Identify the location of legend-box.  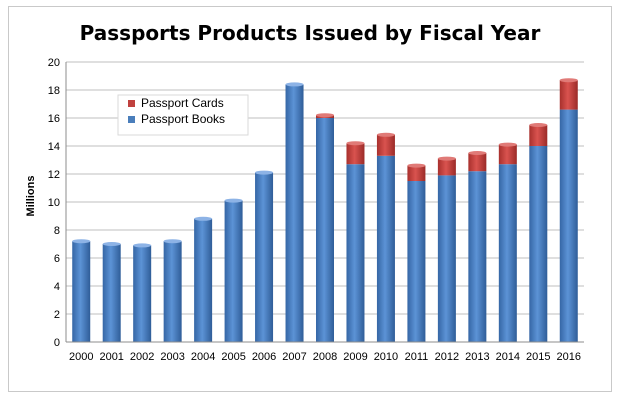
(183, 115).